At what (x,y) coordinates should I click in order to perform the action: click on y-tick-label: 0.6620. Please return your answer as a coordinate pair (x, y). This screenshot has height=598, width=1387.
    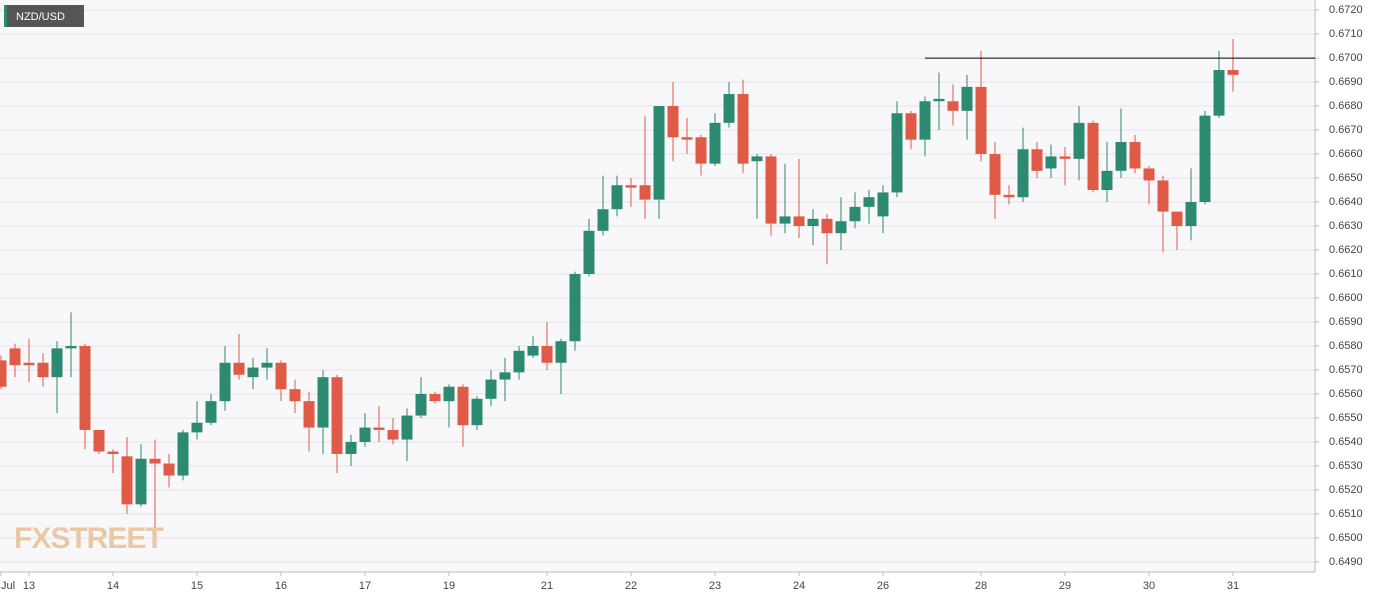
    Looking at the image, I should click on (1346, 250).